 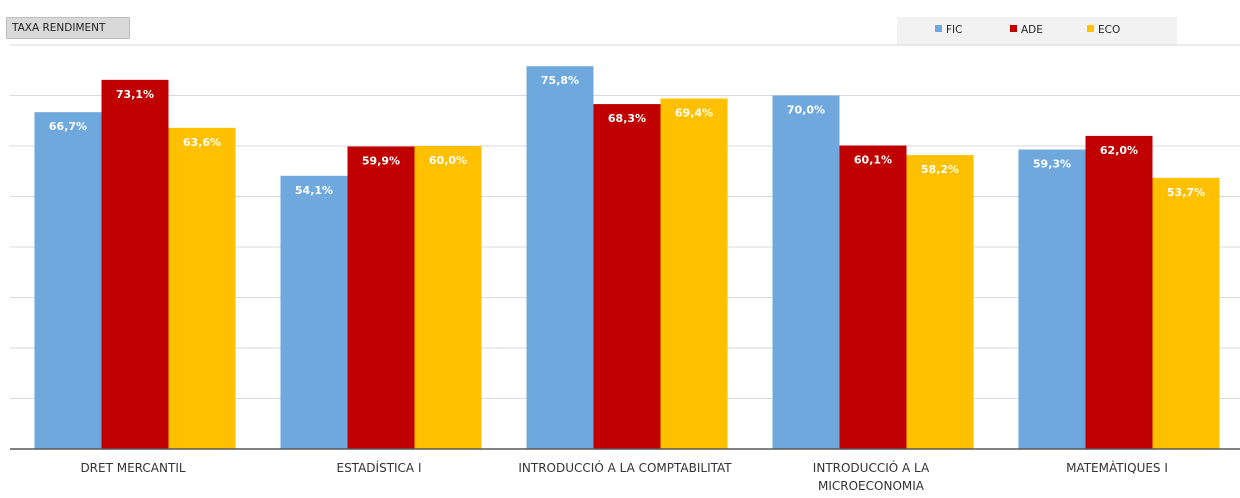 What do you see at coordinates (68, 126) in the screenshot?
I see `data-label: 66,7%` at bounding box center [68, 126].